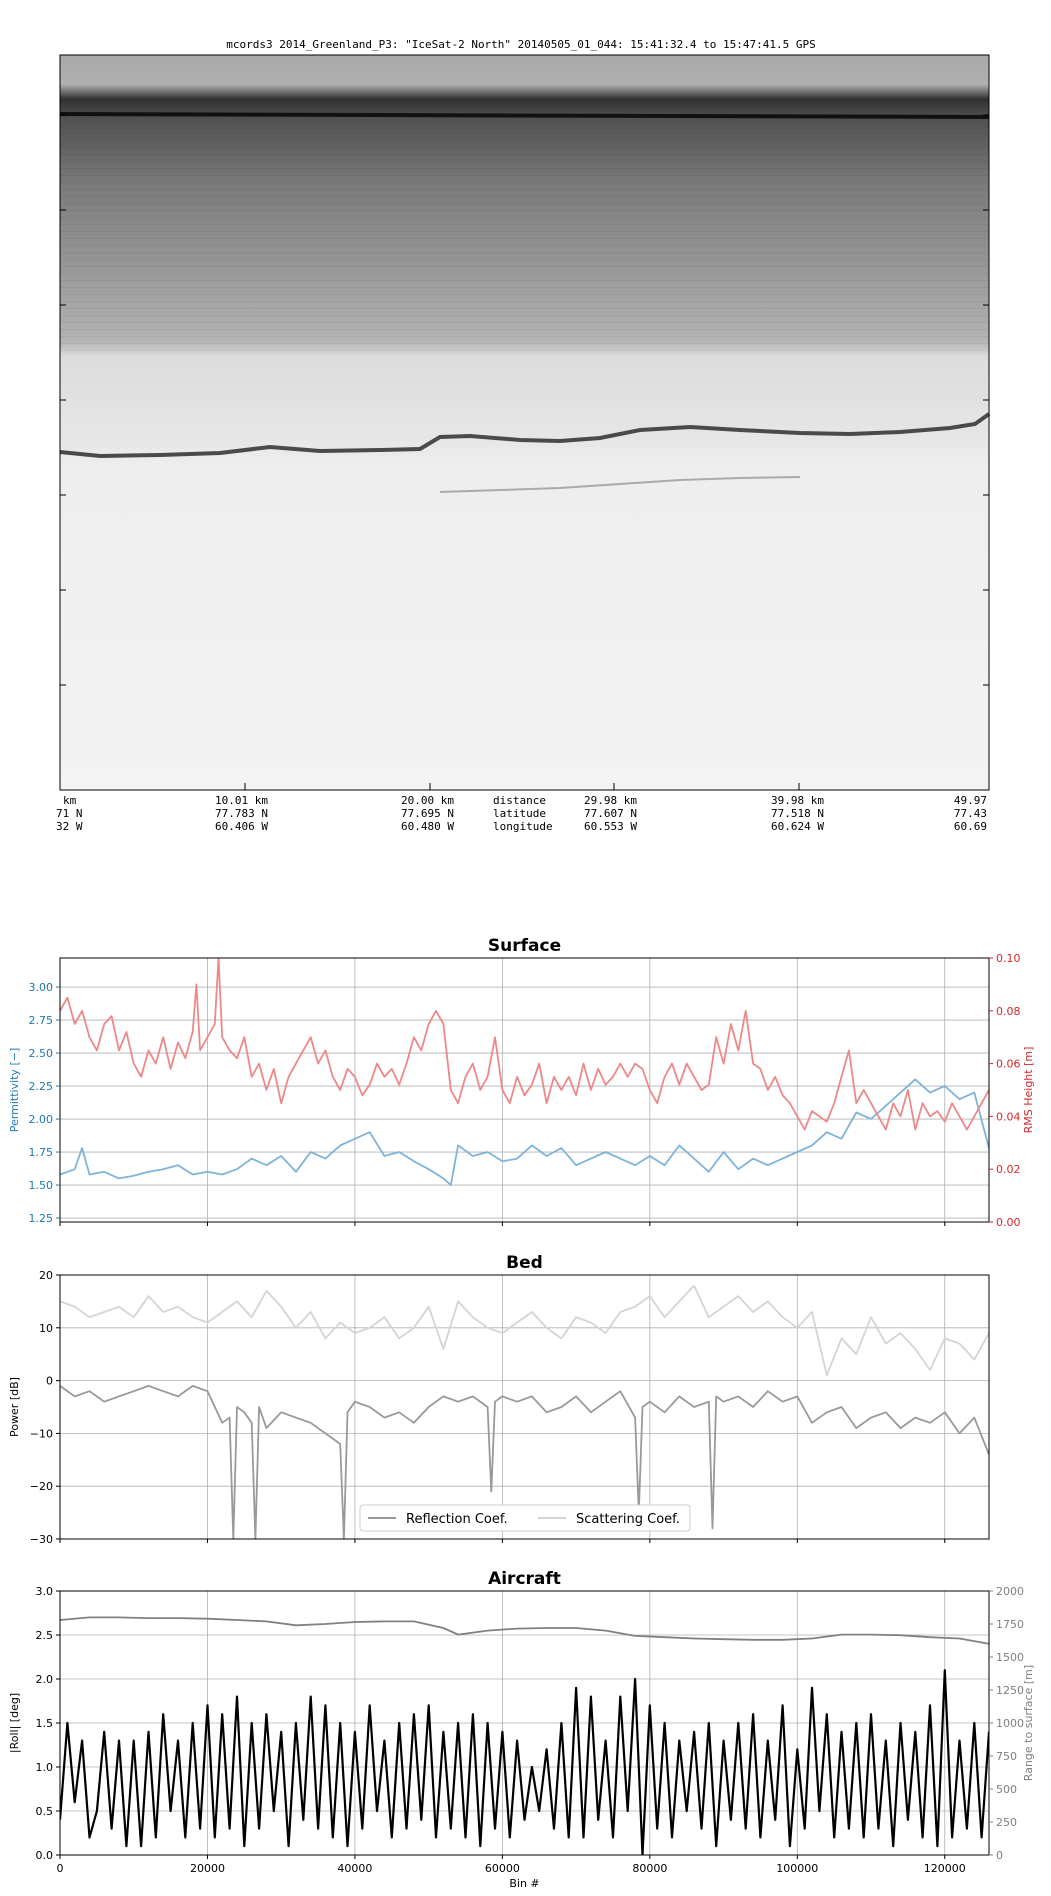  I want to click on y-right-tick-label: 0.02, so click(1008, 1169).